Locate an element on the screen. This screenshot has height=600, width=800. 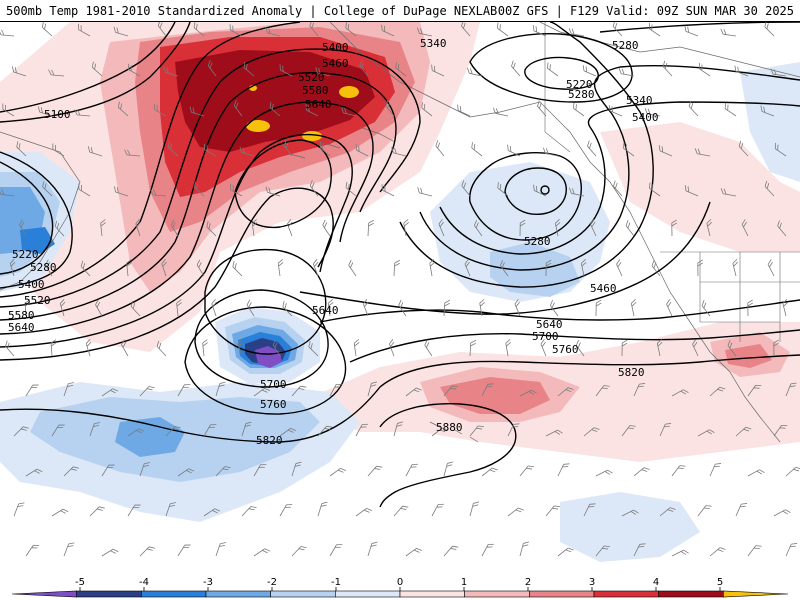
shade-neg0-ne-corner is located at coordinates (770, 122).